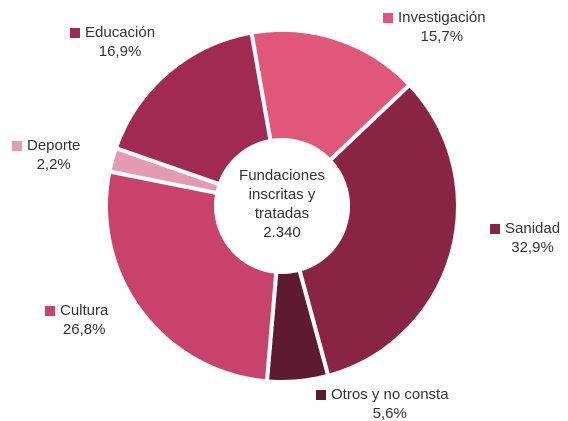 This screenshot has width=568, height=421. Describe the element at coordinates (390, 413) in the screenshot. I see `value-label: 5,6%` at that location.